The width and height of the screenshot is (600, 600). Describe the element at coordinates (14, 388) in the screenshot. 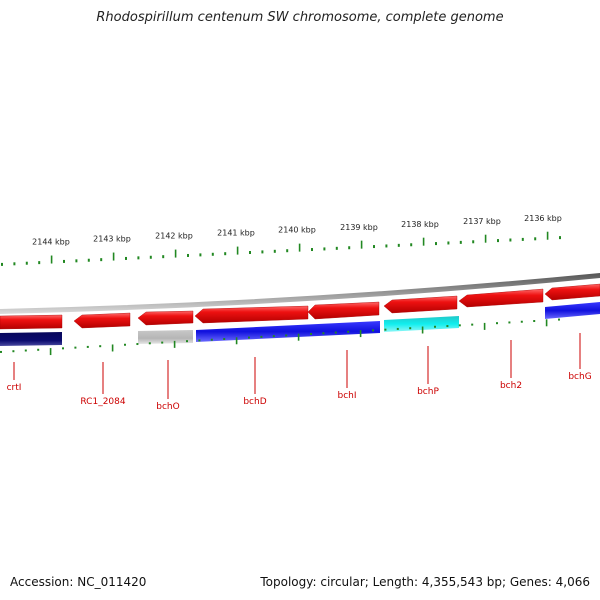

I see `gene-label: crtI` at that location.